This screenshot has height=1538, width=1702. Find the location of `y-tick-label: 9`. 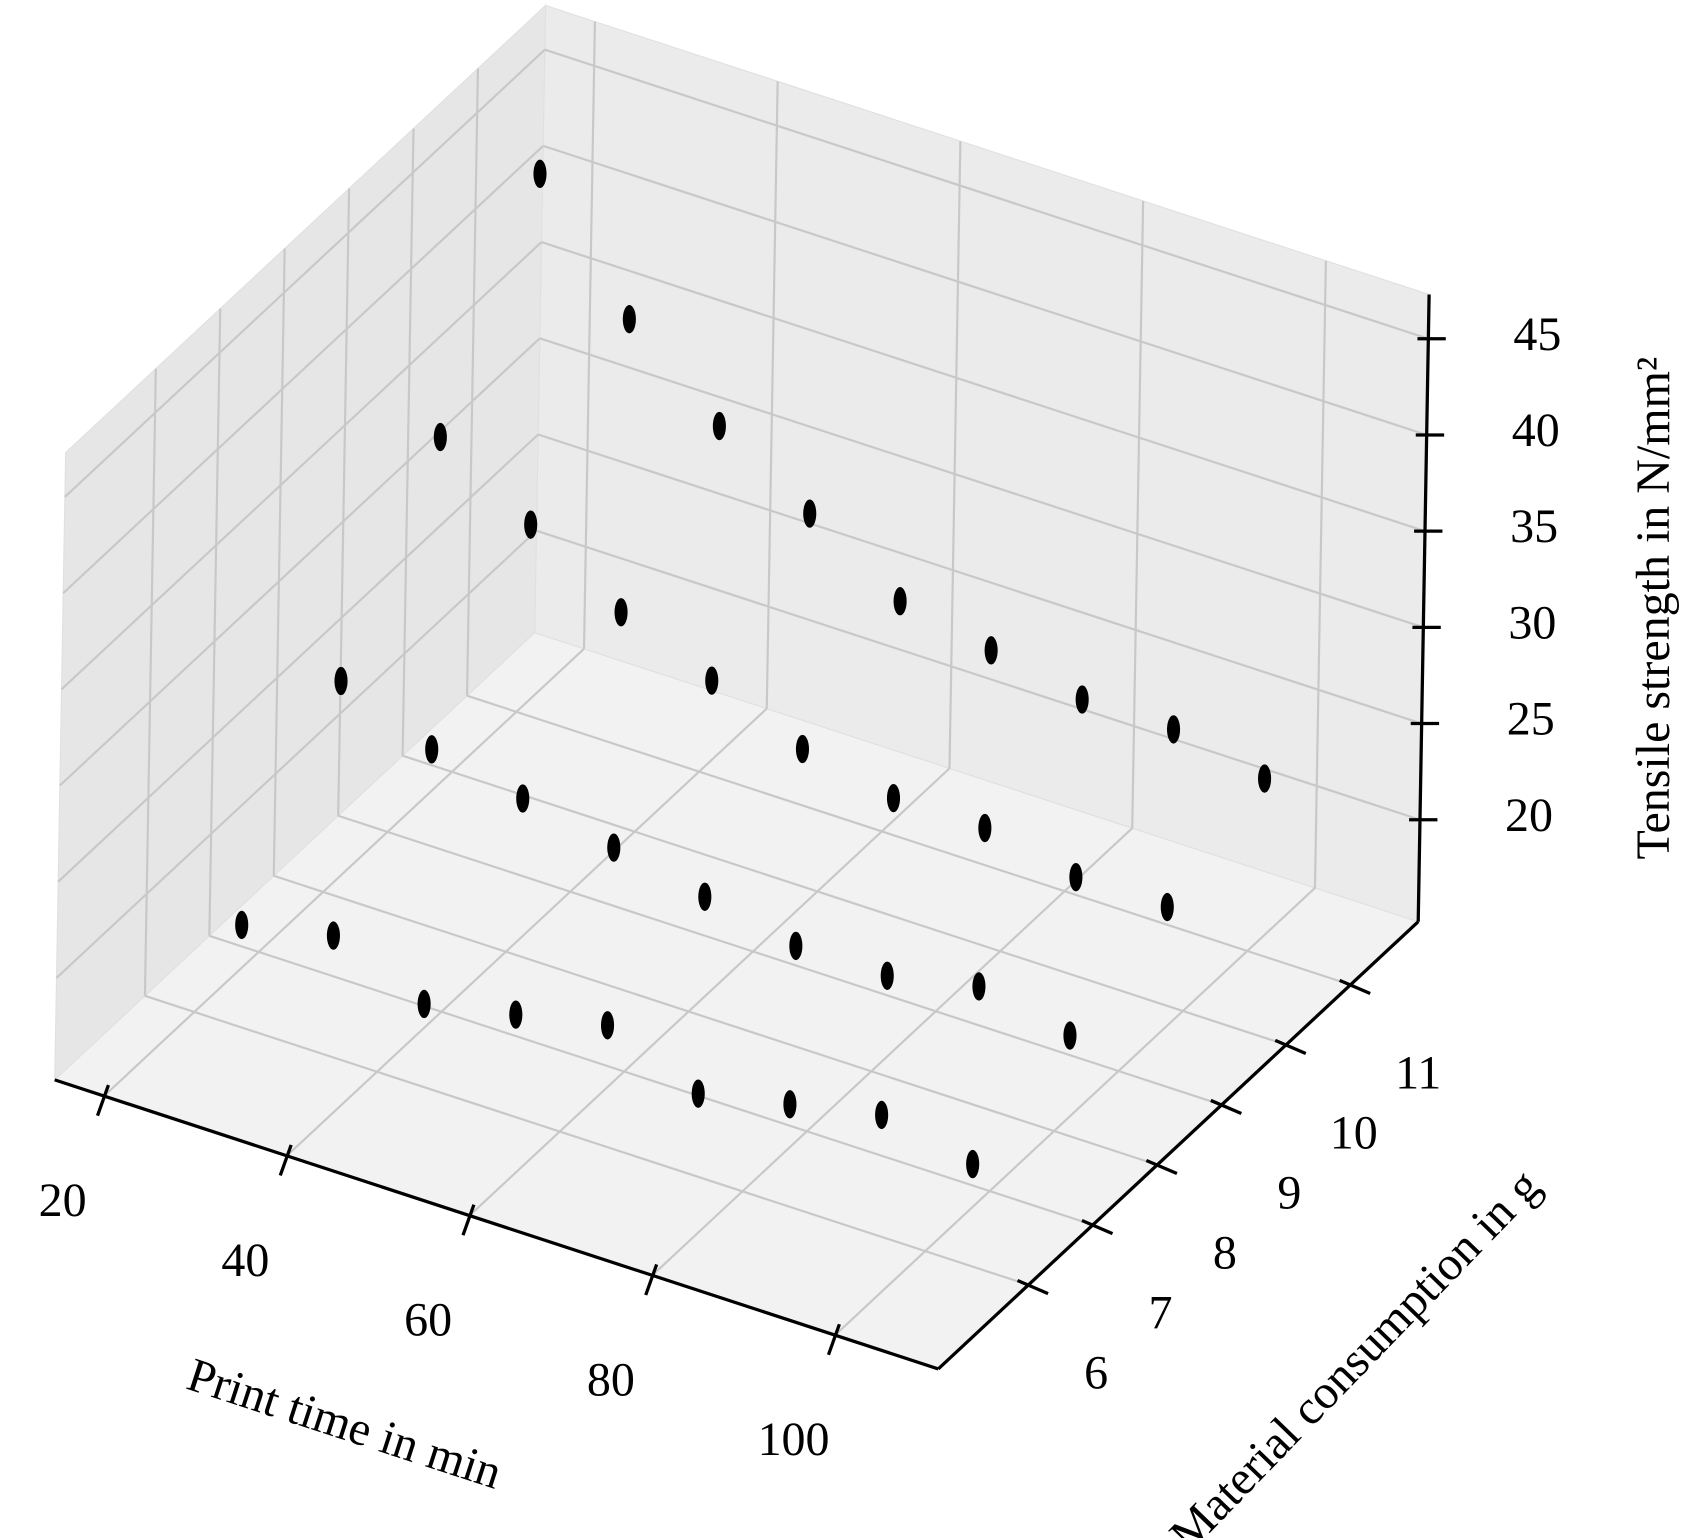

y-tick-label: 9 is located at coordinates (1289, 1193).